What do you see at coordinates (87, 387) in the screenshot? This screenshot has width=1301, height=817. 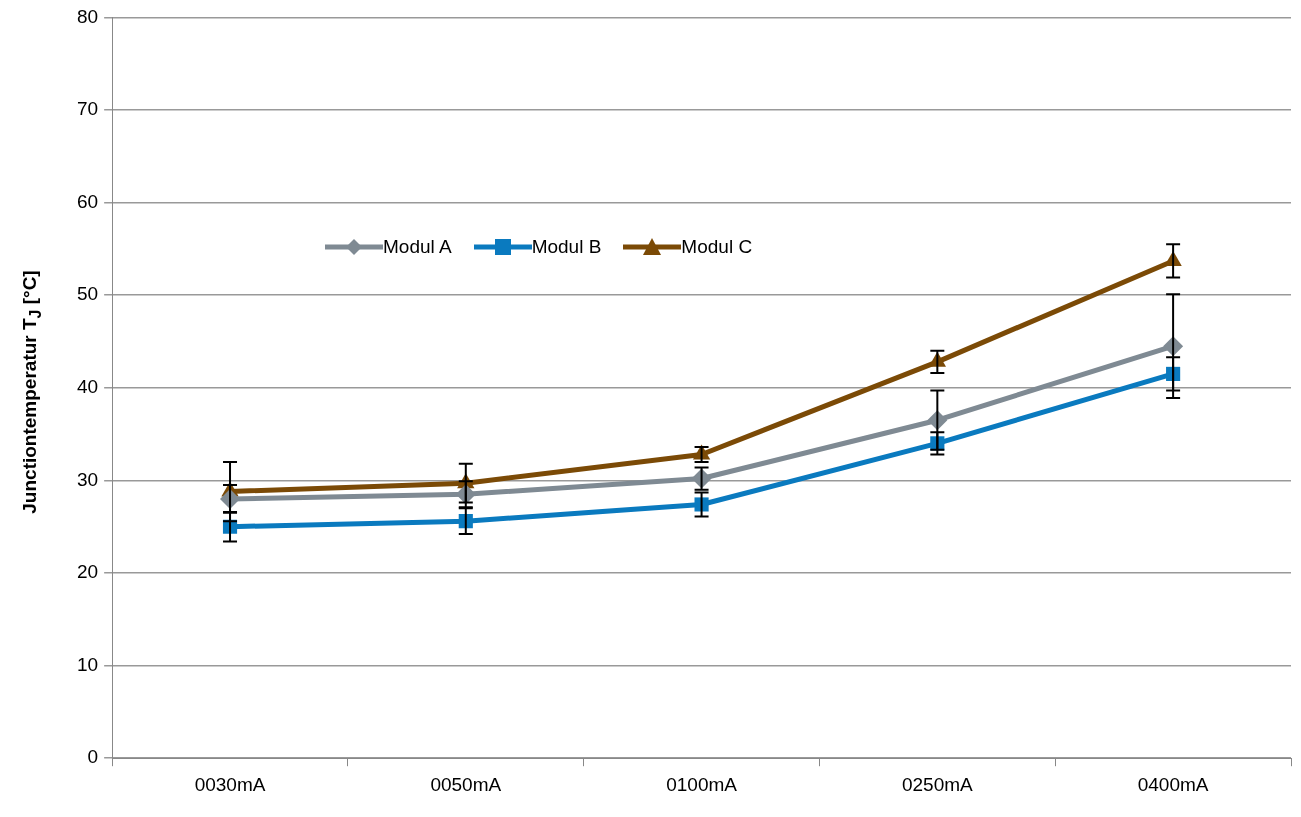 I see `y-tick-label: 40` at bounding box center [87, 387].